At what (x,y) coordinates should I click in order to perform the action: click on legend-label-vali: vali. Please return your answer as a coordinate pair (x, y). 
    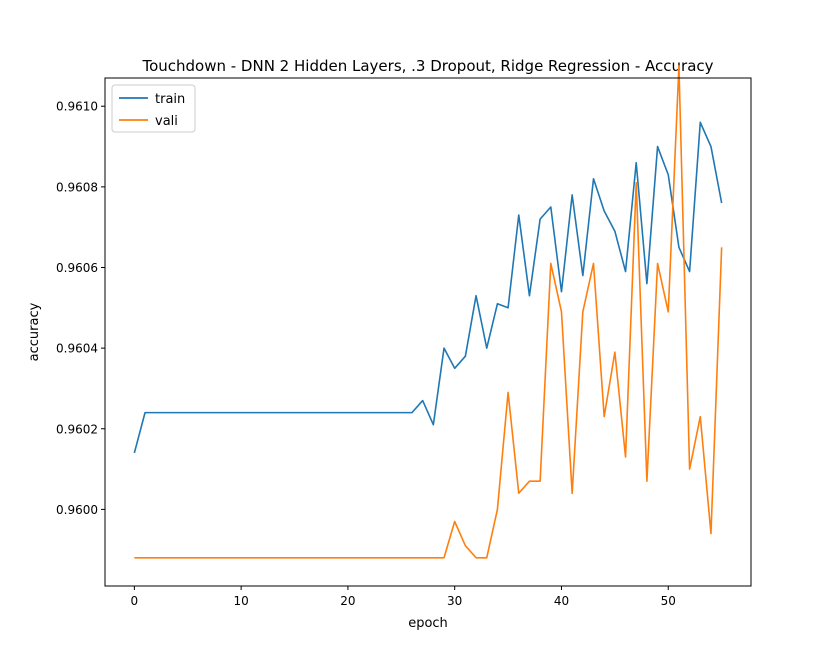
    Looking at the image, I should click on (166, 121).